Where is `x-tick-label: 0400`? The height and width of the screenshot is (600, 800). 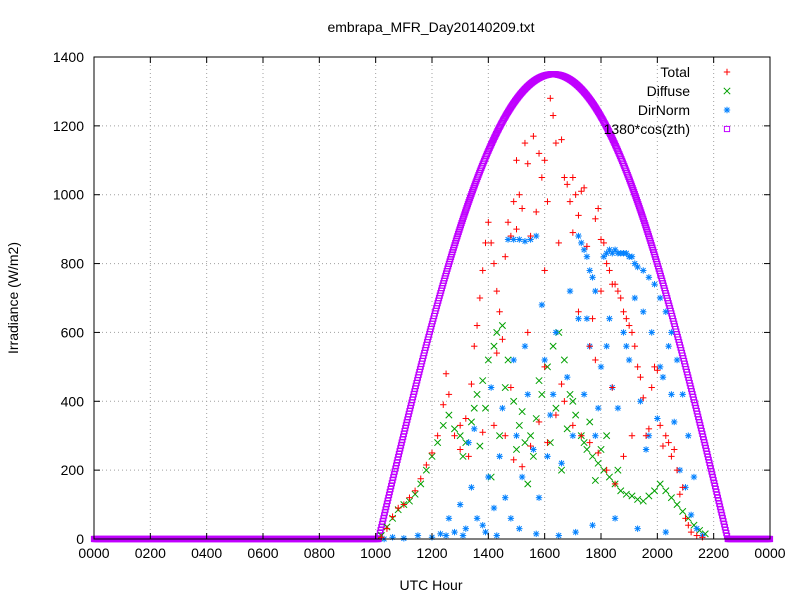 x-tick-label: 0400 is located at coordinates (206, 553).